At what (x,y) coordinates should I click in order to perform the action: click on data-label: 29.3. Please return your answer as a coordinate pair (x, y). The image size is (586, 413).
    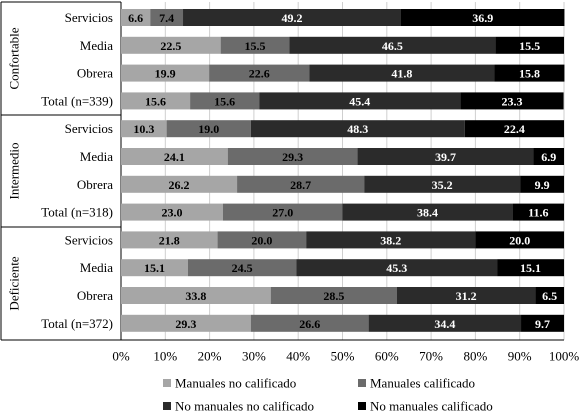
    Looking at the image, I should click on (292, 157).